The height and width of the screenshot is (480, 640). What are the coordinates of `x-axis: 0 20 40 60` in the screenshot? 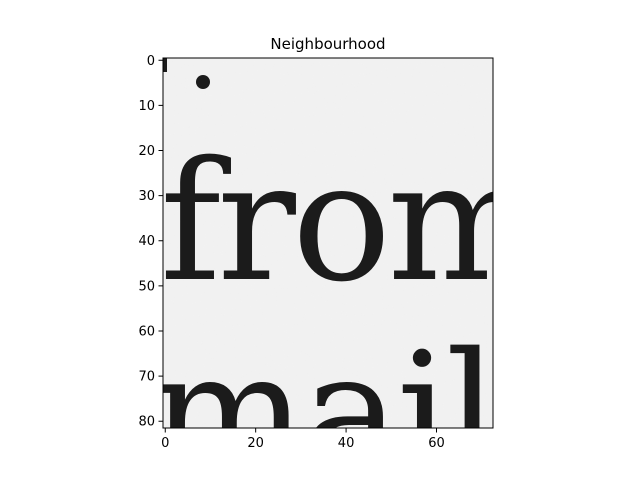 It's located at (303, 439).